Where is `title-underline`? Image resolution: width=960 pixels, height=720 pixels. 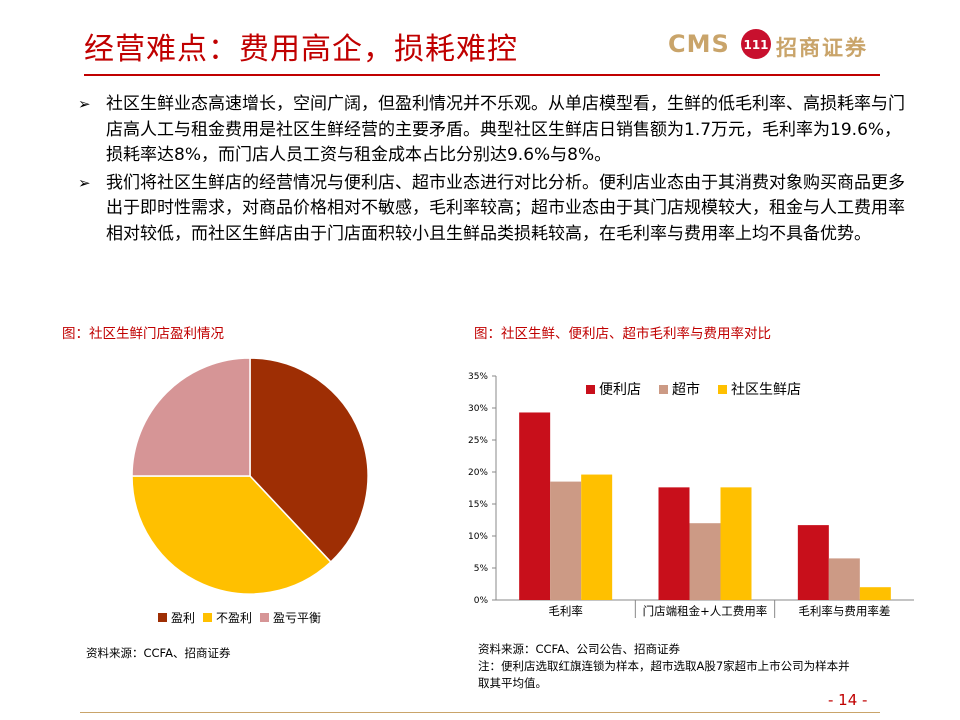
title-underline is located at coordinates (482, 75).